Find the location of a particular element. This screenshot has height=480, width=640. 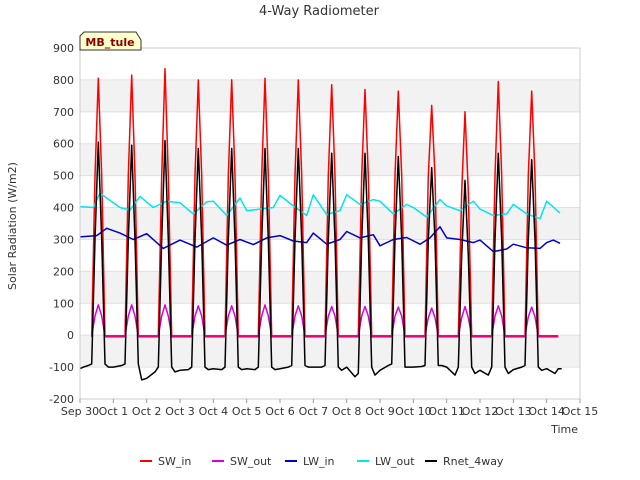

y-tick-label: 600 is located at coordinates (63, 144).